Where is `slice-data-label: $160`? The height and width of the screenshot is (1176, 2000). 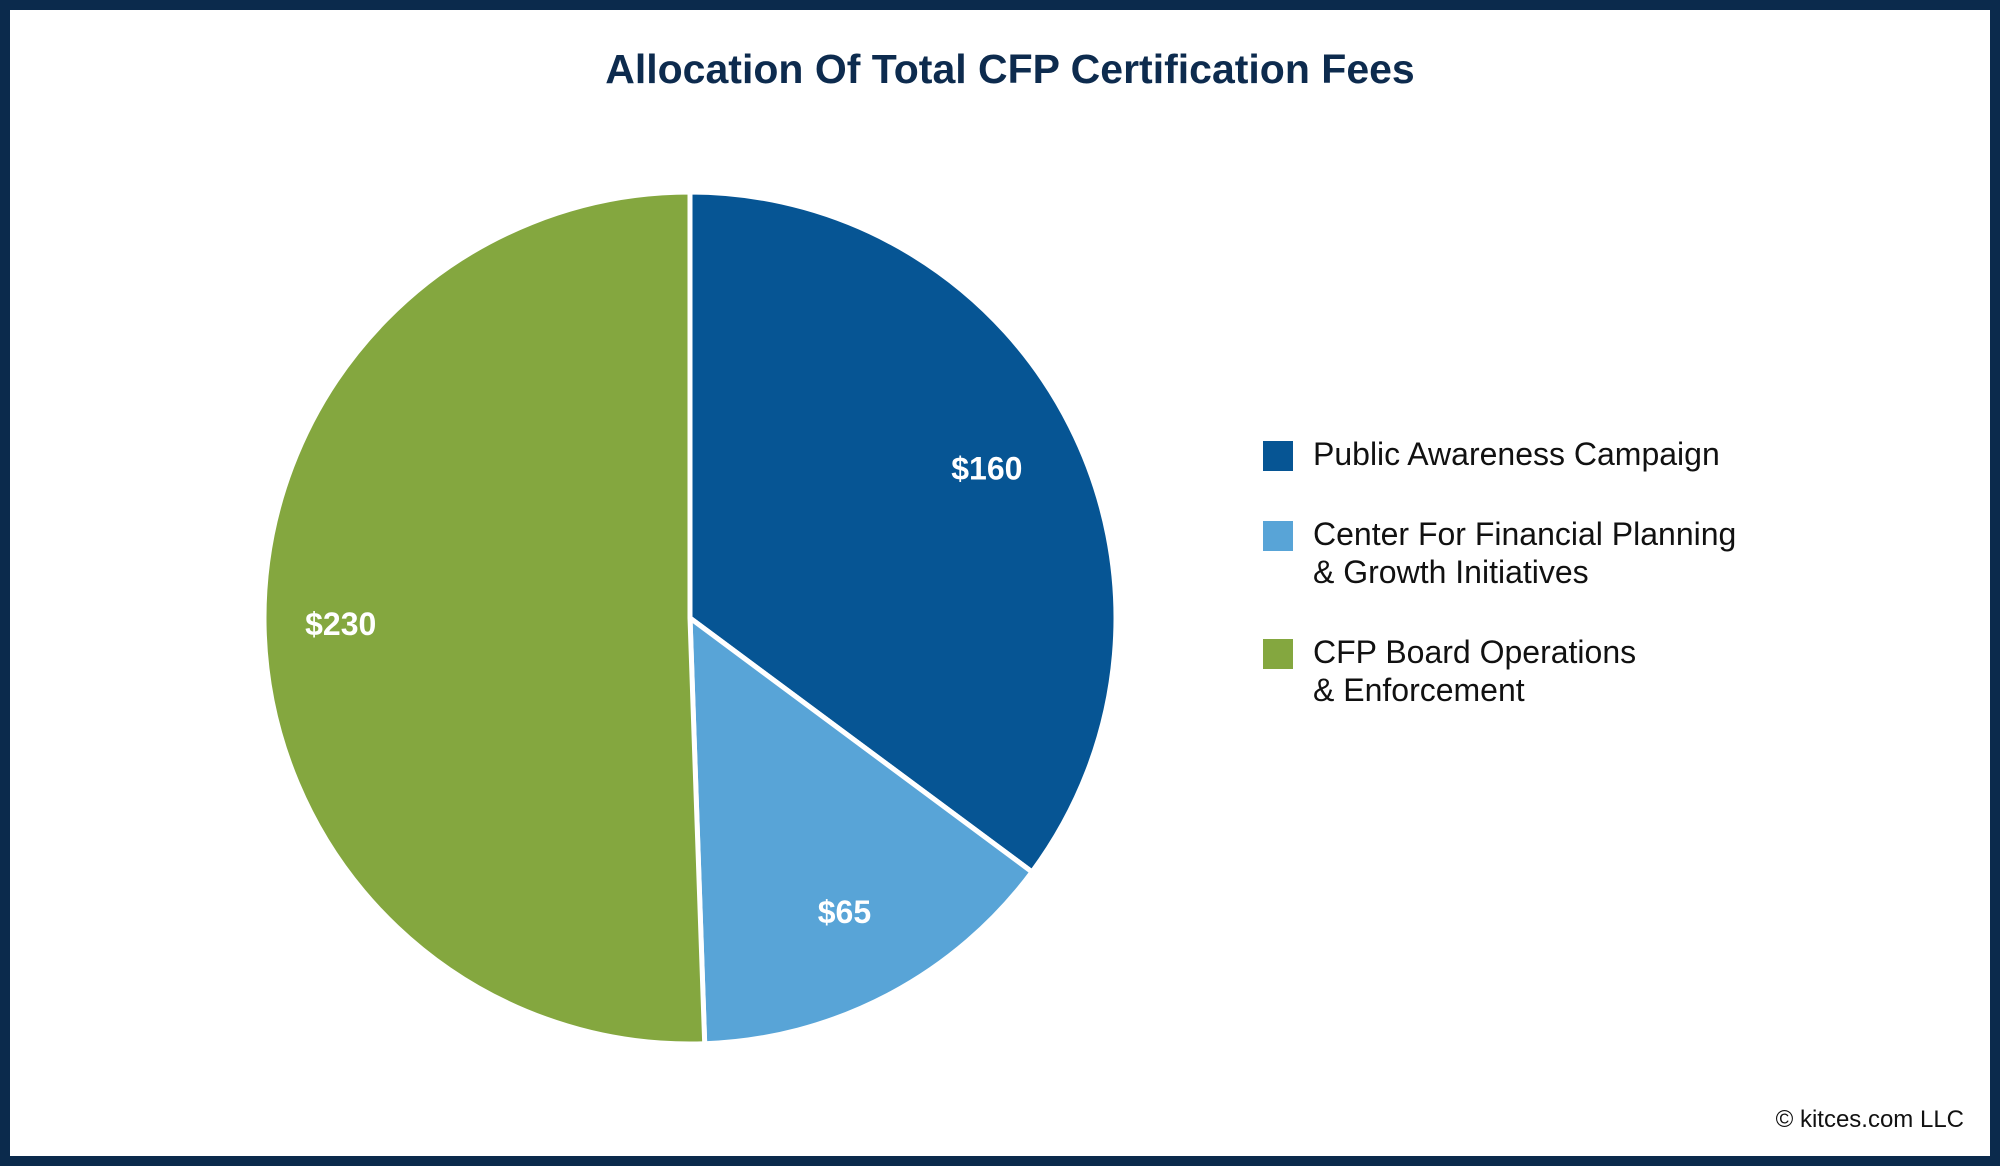
slice-data-label: $160 is located at coordinates (986, 469).